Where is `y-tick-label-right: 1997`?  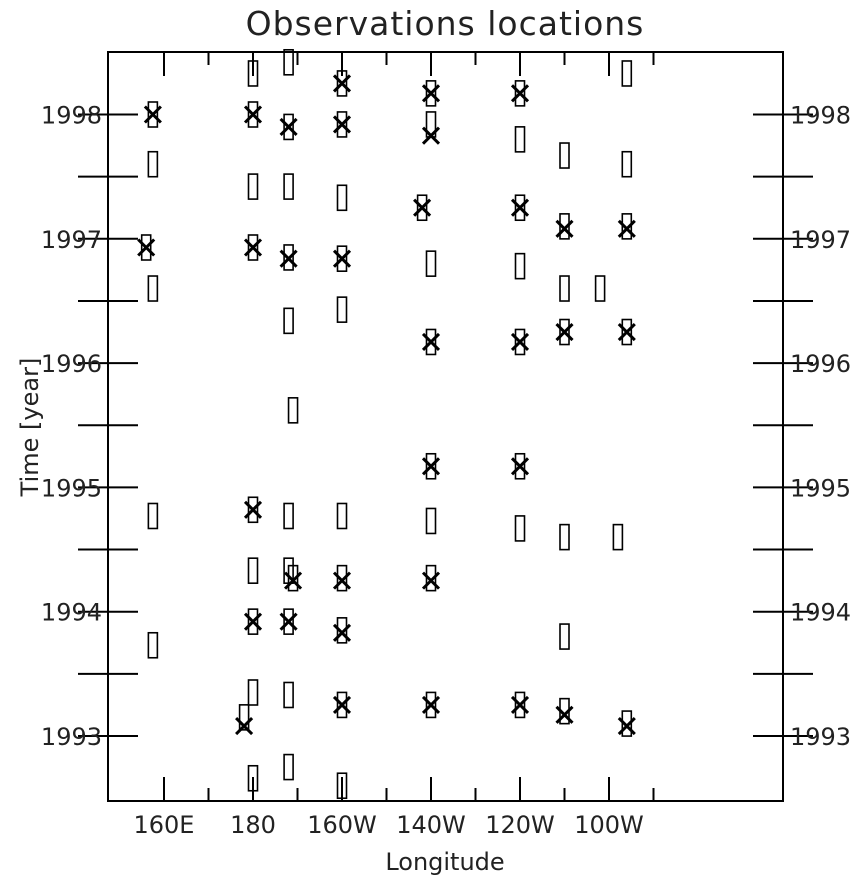
y-tick-label-right: 1997 is located at coordinates (820, 240).